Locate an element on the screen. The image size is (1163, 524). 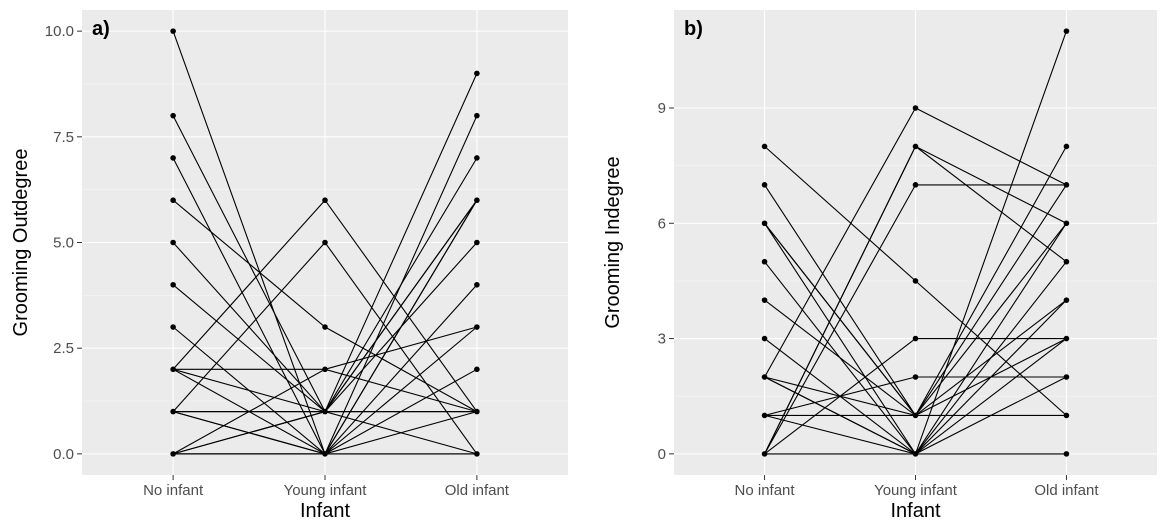
y-axis-ticks: 0.0 2.5 5.0 7.5 10.0 is located at coordinates (63, 243).